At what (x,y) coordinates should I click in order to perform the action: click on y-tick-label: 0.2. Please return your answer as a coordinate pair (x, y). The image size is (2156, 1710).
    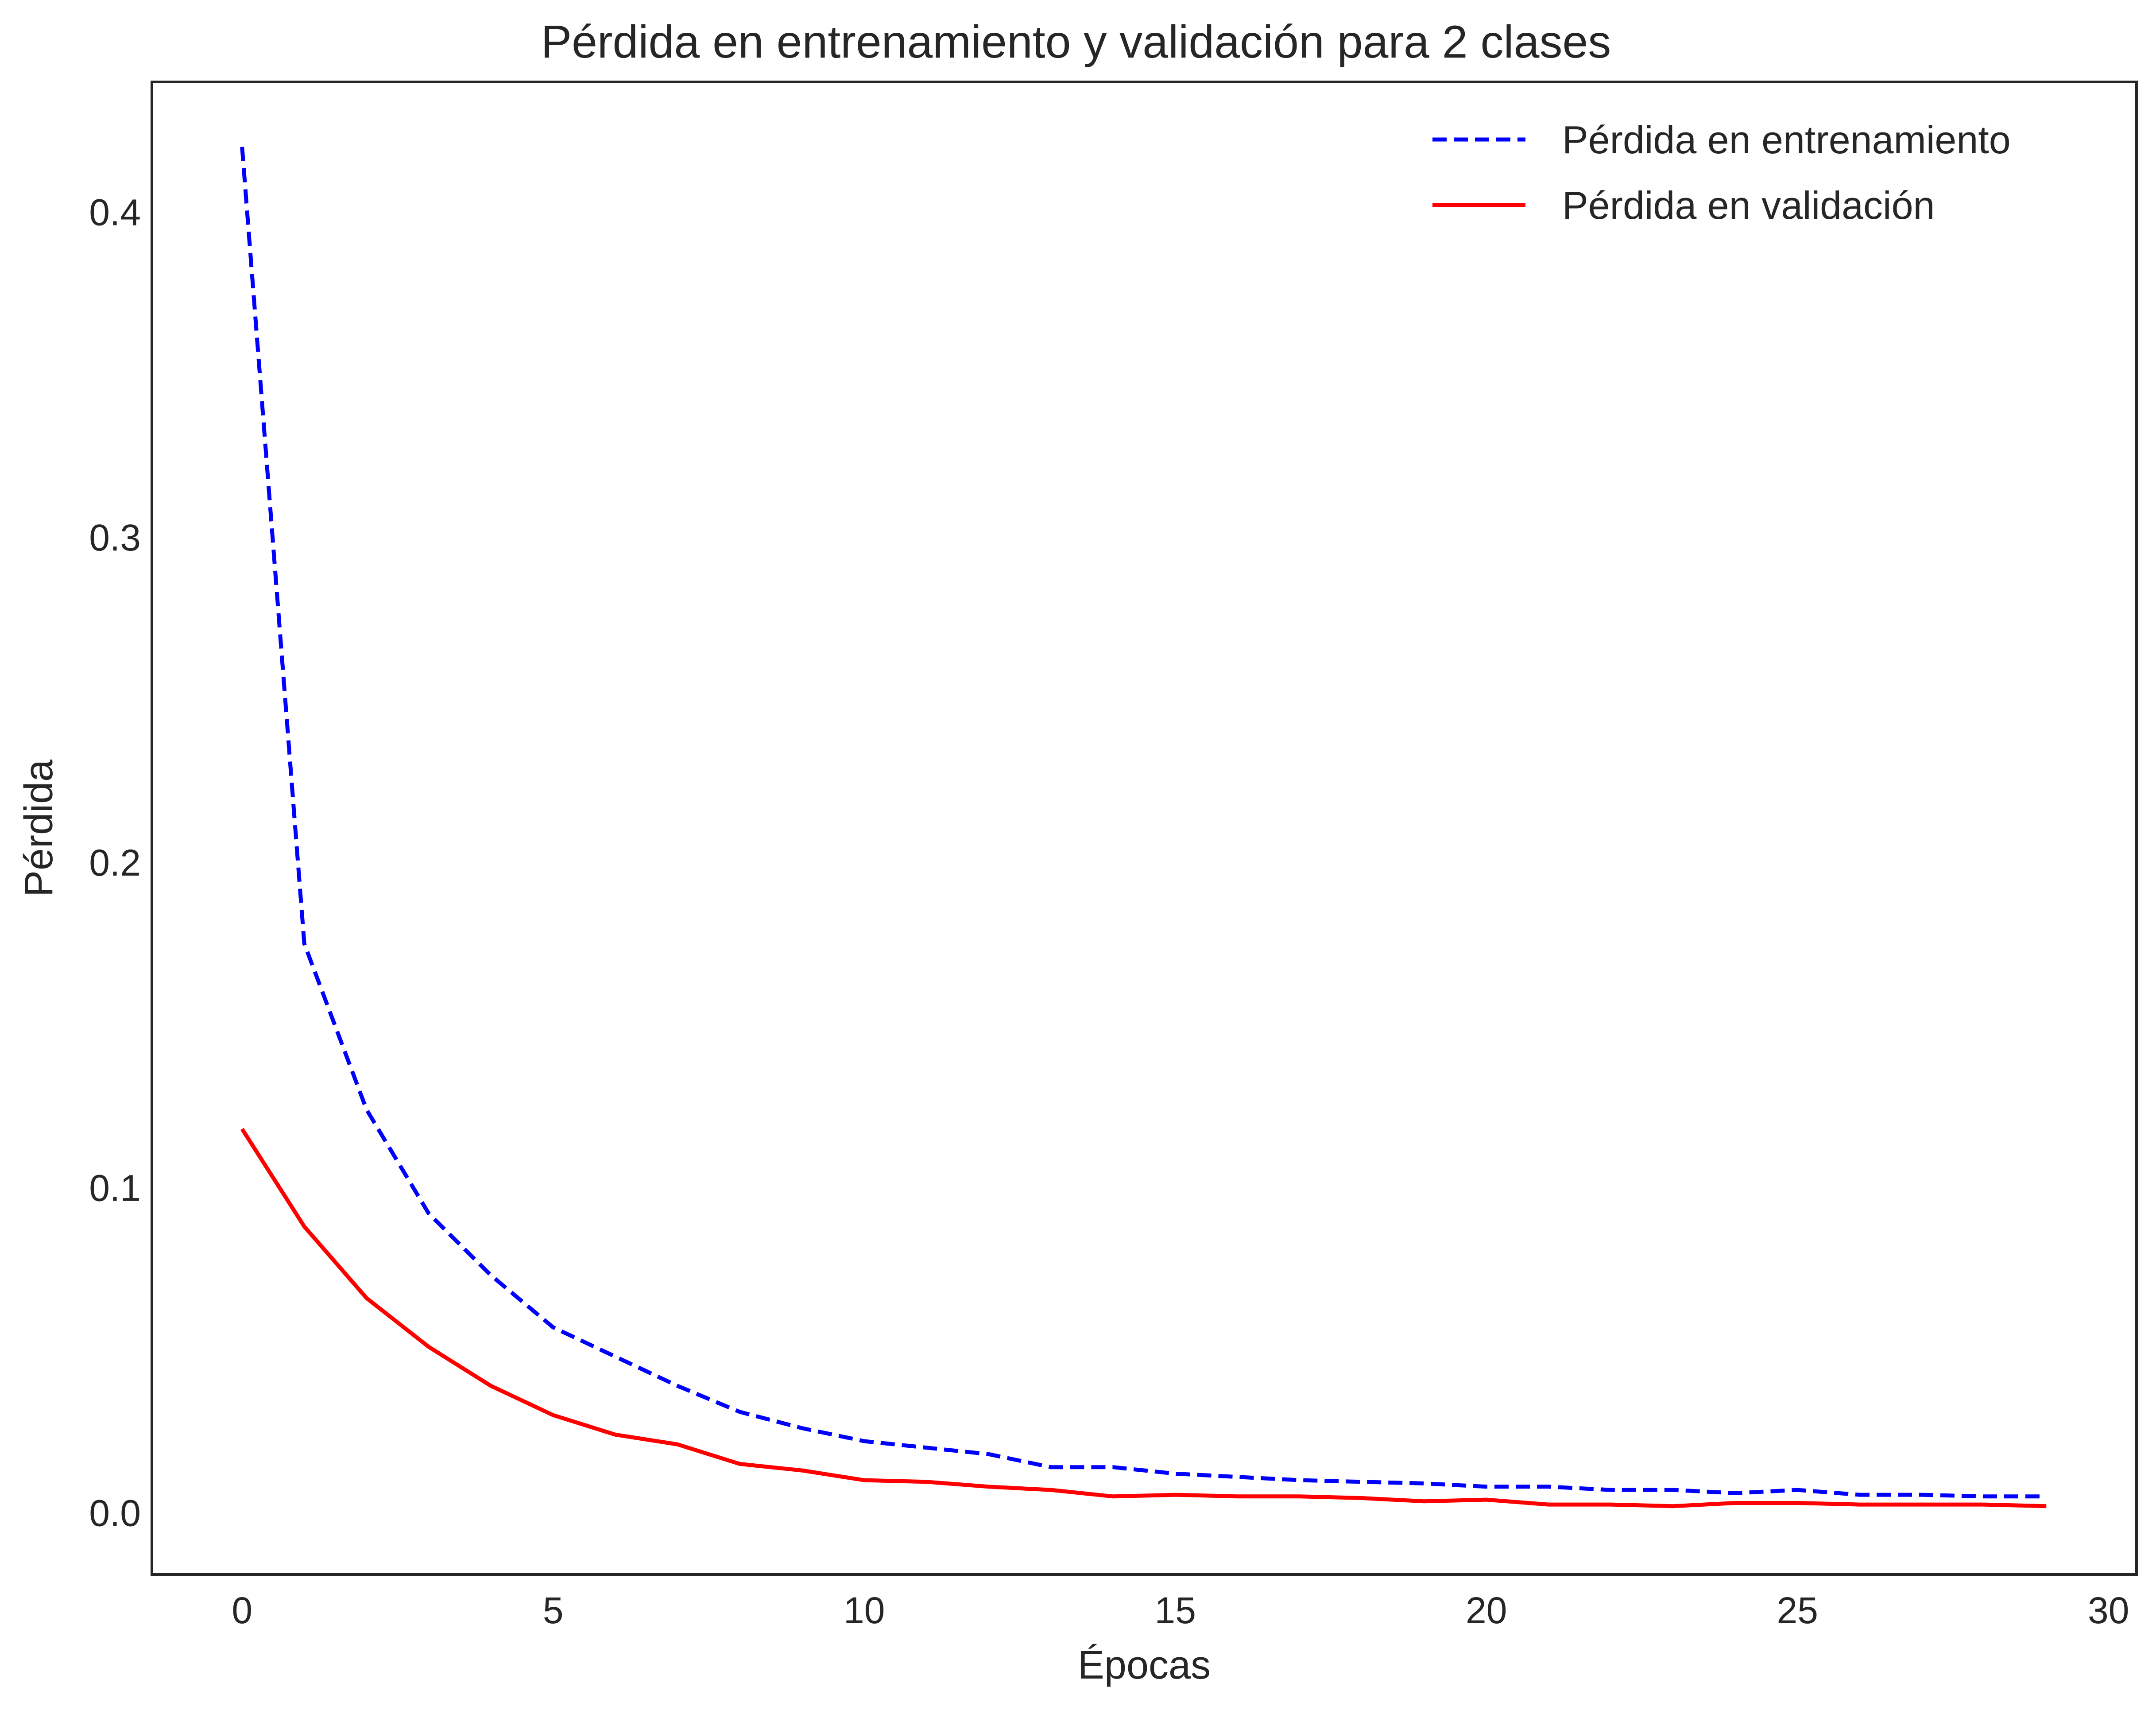
    Looking at the image, I should click on (115, 863).